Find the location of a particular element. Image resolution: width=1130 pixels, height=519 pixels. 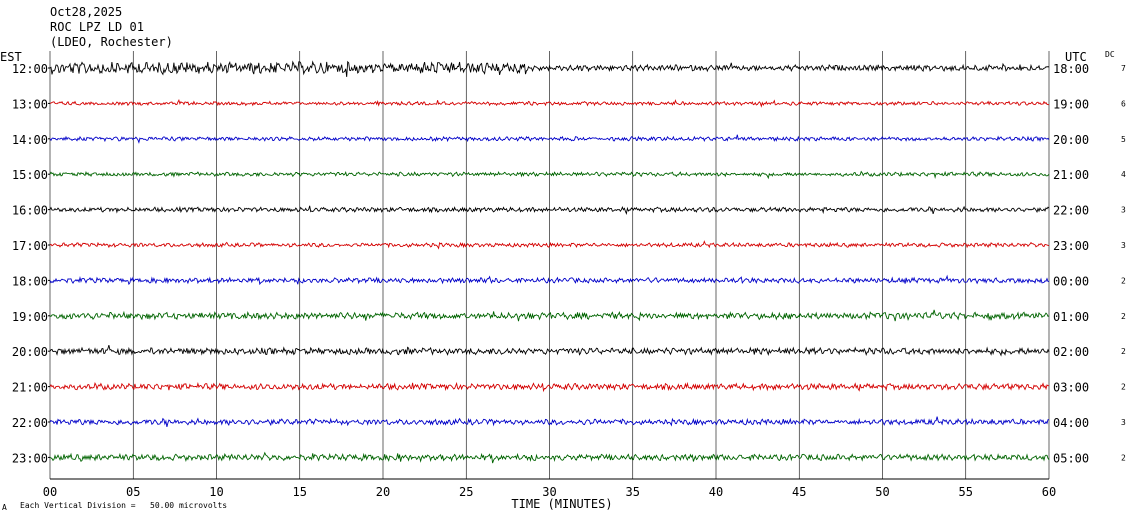

x-tick-label: 10 is located at coordinates (216, 492).